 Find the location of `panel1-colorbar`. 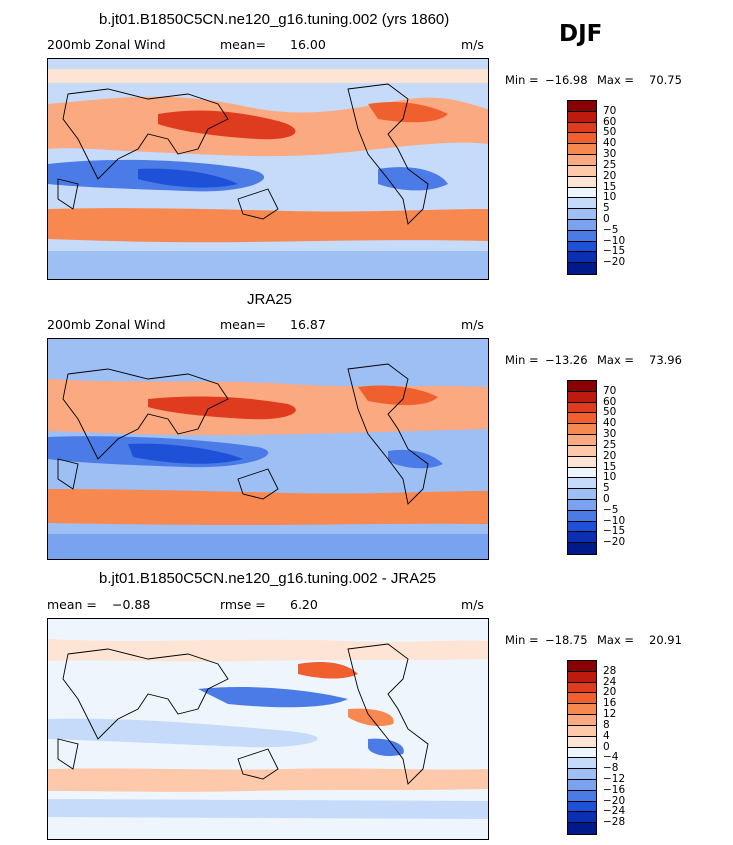

panel1-colorbar is located at coordinates (582, 187).